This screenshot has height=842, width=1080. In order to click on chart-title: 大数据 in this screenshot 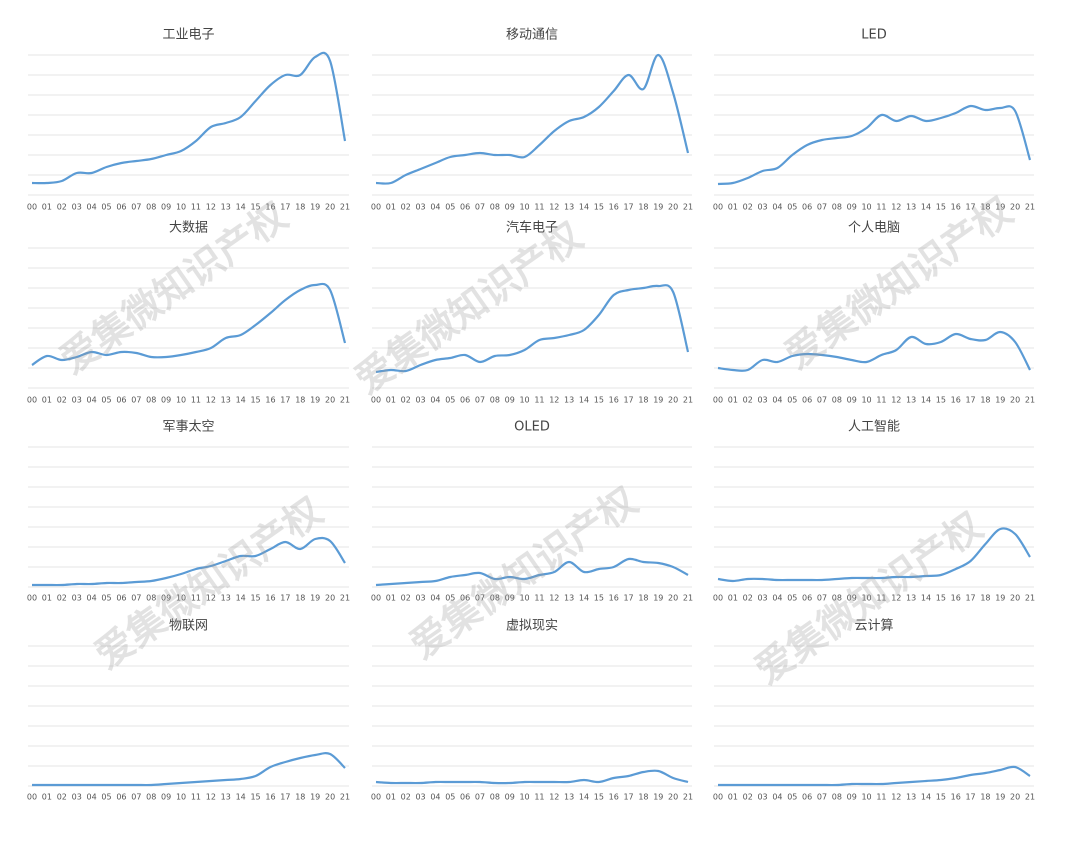, I will do `click(188, 228)`.